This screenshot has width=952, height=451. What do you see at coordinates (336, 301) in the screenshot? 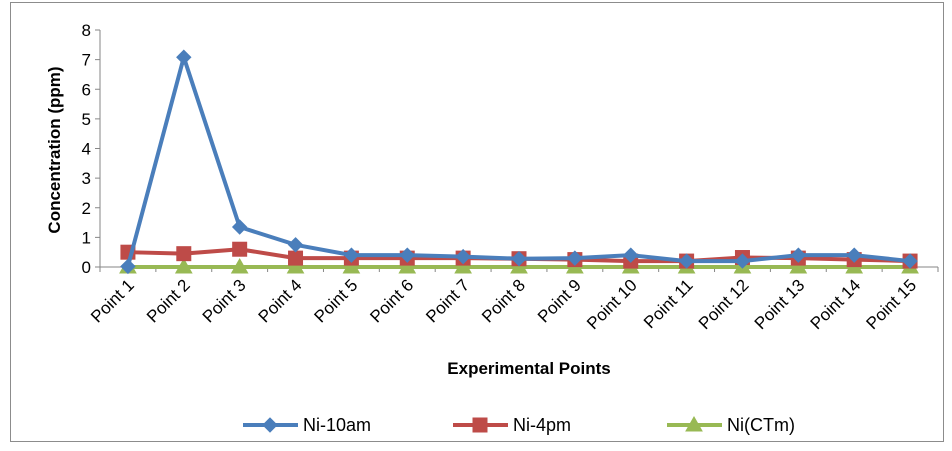
I see `x-tick-label: Point 5` at bounding box center [336, 301].